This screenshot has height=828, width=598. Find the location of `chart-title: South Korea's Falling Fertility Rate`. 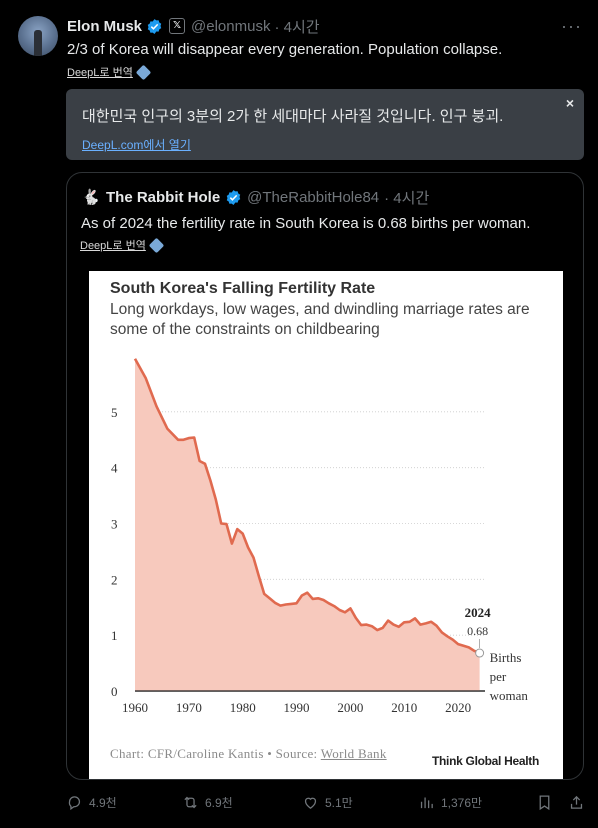

chart-title: South Korea's Falling Fertility Rate is located at coordinates (243, 288).